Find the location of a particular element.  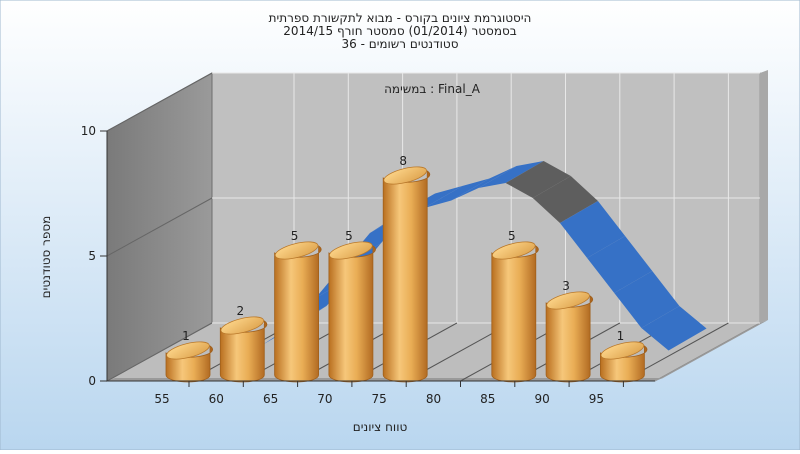

chart-title-line-2: בסמסטר (01/2014) סמסטר חורף 2014/15 is located at coordinates (399, 31).